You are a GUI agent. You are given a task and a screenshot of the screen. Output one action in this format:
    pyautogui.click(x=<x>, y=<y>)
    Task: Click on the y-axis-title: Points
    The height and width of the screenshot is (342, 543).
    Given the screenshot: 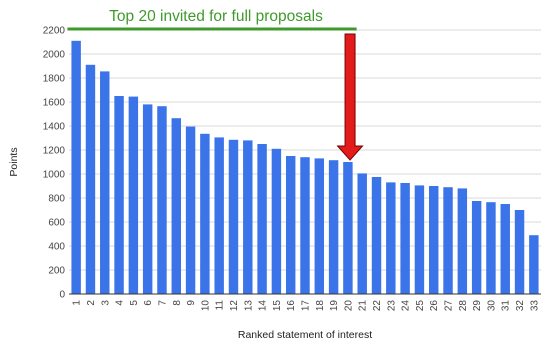 What is the action you would take?
    pyautogui.click(x=14, y=161)
    